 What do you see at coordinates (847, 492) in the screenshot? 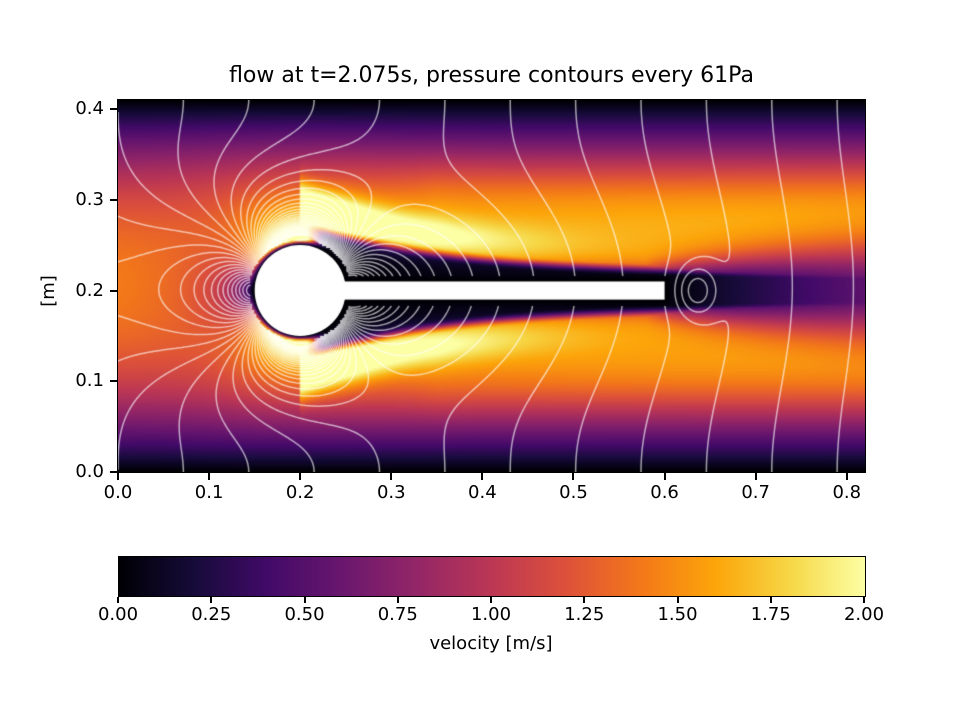
I see `x-tick-label: 0.8` at bounding box center [847, 492].